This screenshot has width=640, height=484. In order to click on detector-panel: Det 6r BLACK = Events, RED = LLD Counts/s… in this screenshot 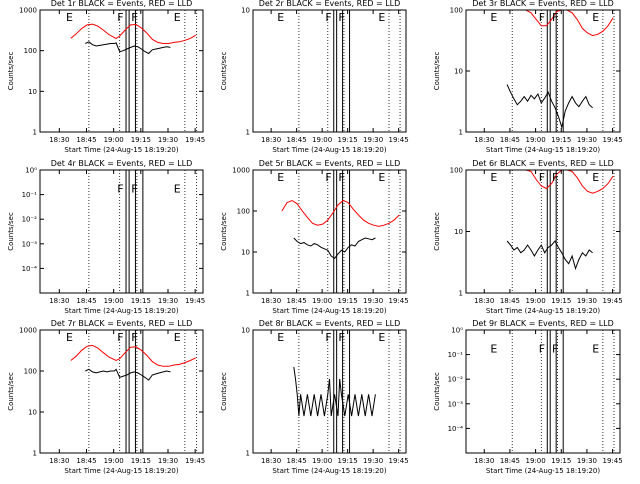, I will do `click(528, 237)`.